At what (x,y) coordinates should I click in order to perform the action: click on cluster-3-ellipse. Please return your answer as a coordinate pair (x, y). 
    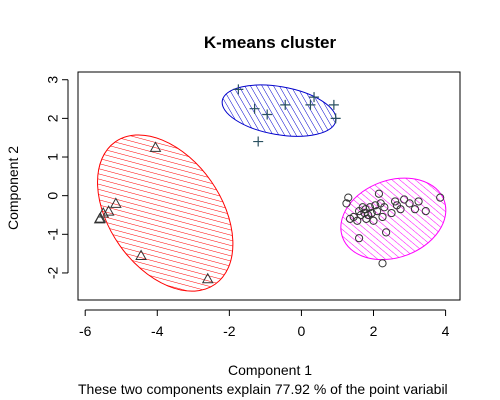
    Looking at the image, I should click on (393, 219).